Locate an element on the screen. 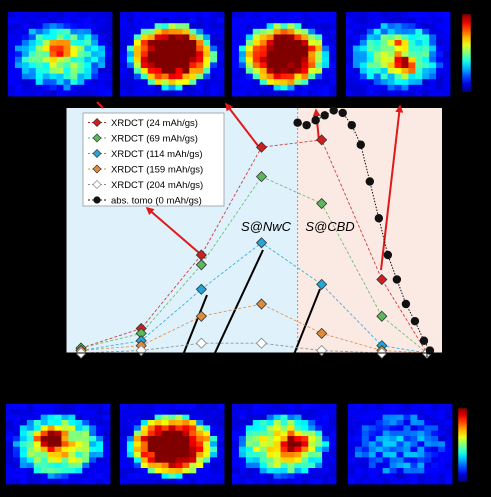 The image size is (491, 497). legend-marker is located at coordinates (97, 169).